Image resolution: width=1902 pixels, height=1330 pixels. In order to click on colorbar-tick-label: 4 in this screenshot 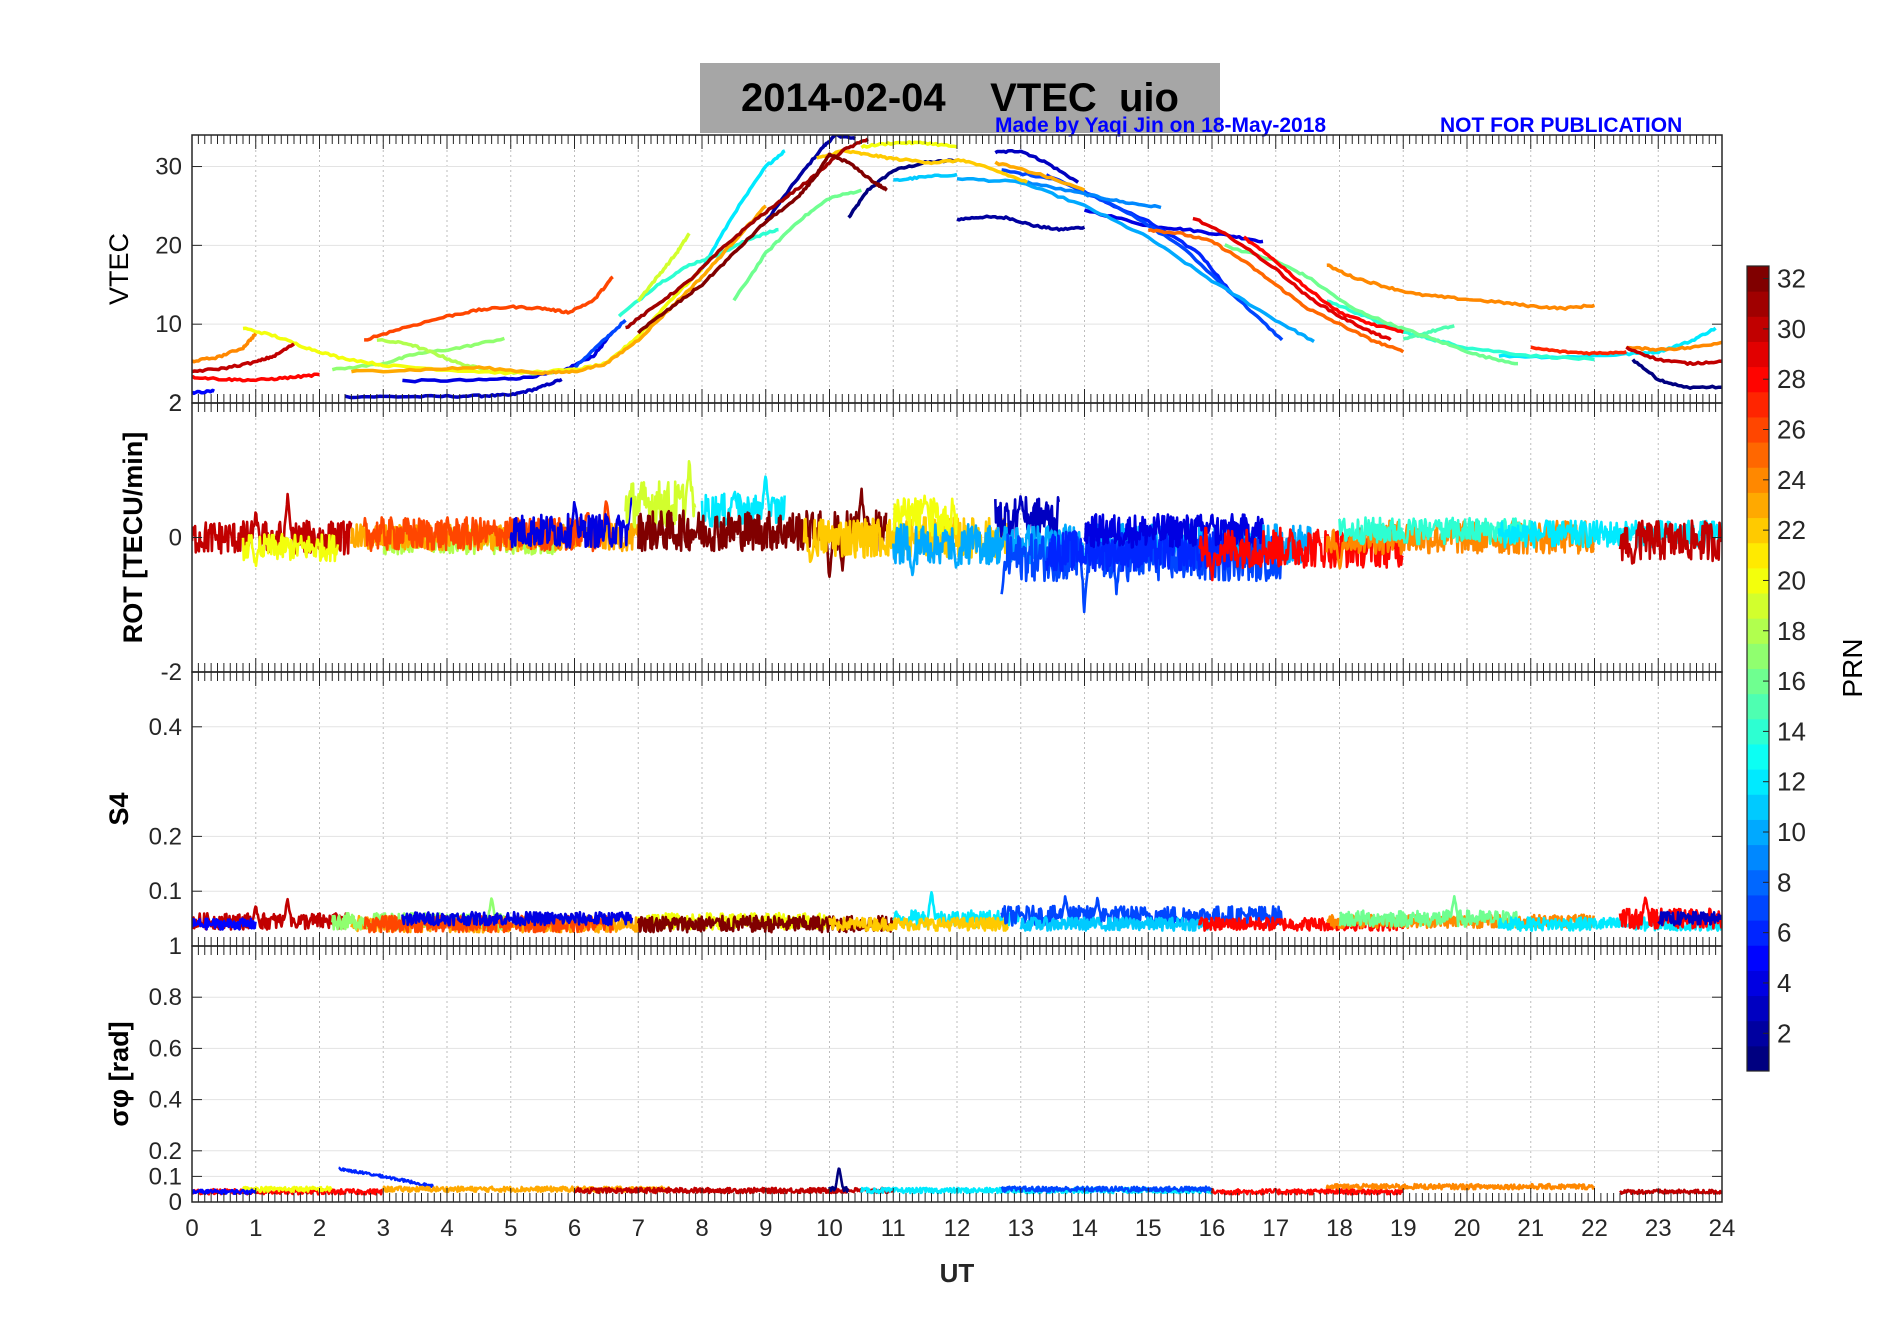, I will do `click(1784, 983)`.